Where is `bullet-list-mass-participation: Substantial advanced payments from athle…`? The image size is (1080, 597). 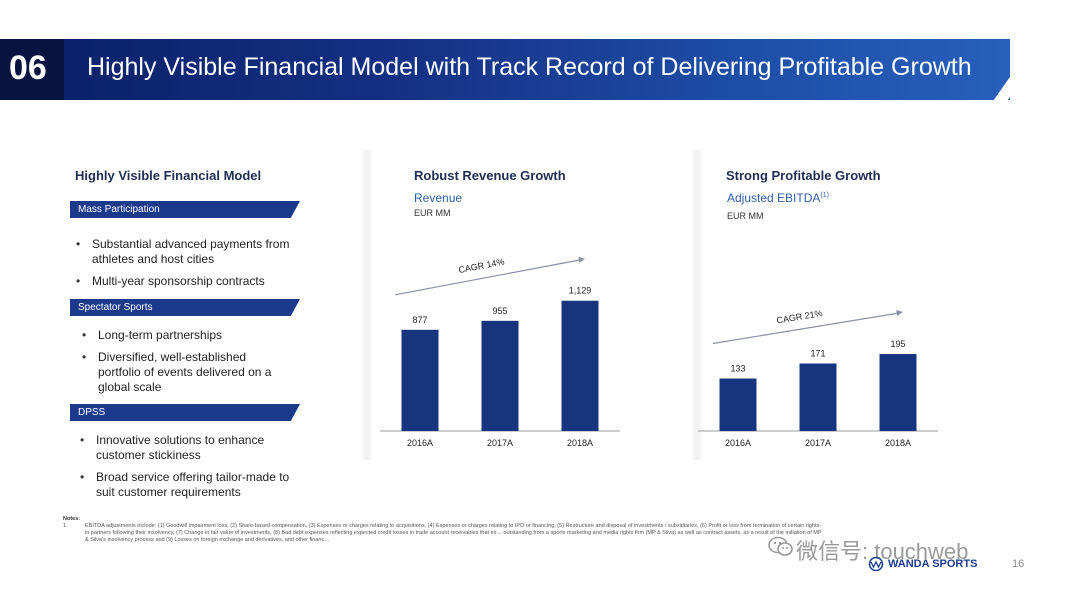 bullet-list-mass-participation: Substantial advanced payments from athle… is located at coordinates (191, 266).